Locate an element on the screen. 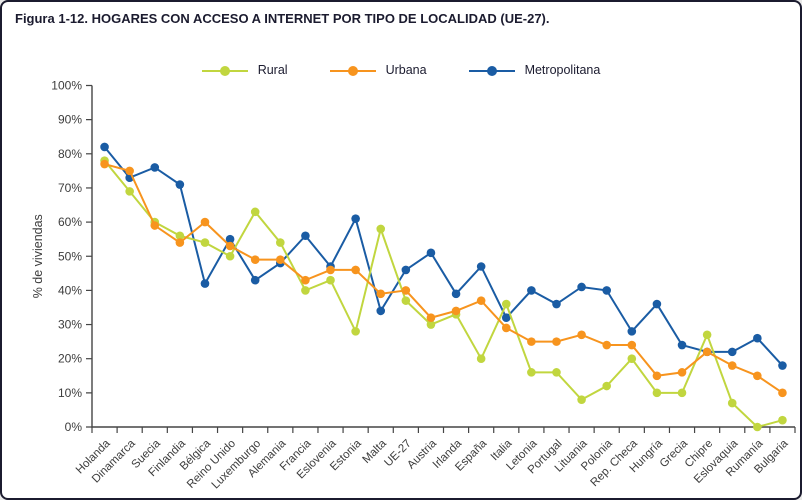  y-tick-label: 80% is located at coordinates (70, 154).